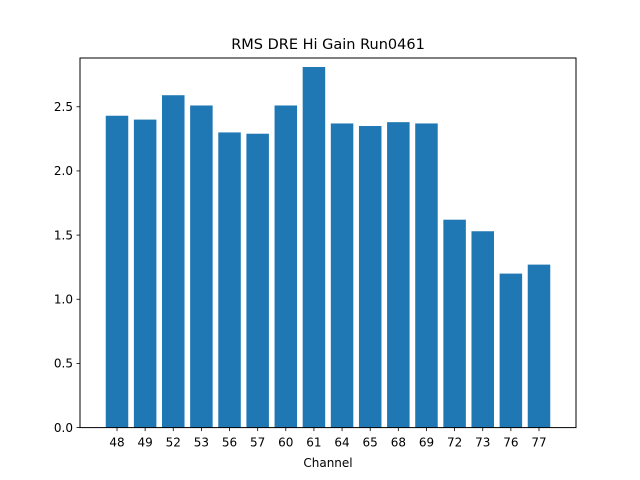 The image size is (640, 480). What do you see at coordinates (454, 443) in the screenshot?
I see `x-tick-label: 72` at bounding box center [454, 443].